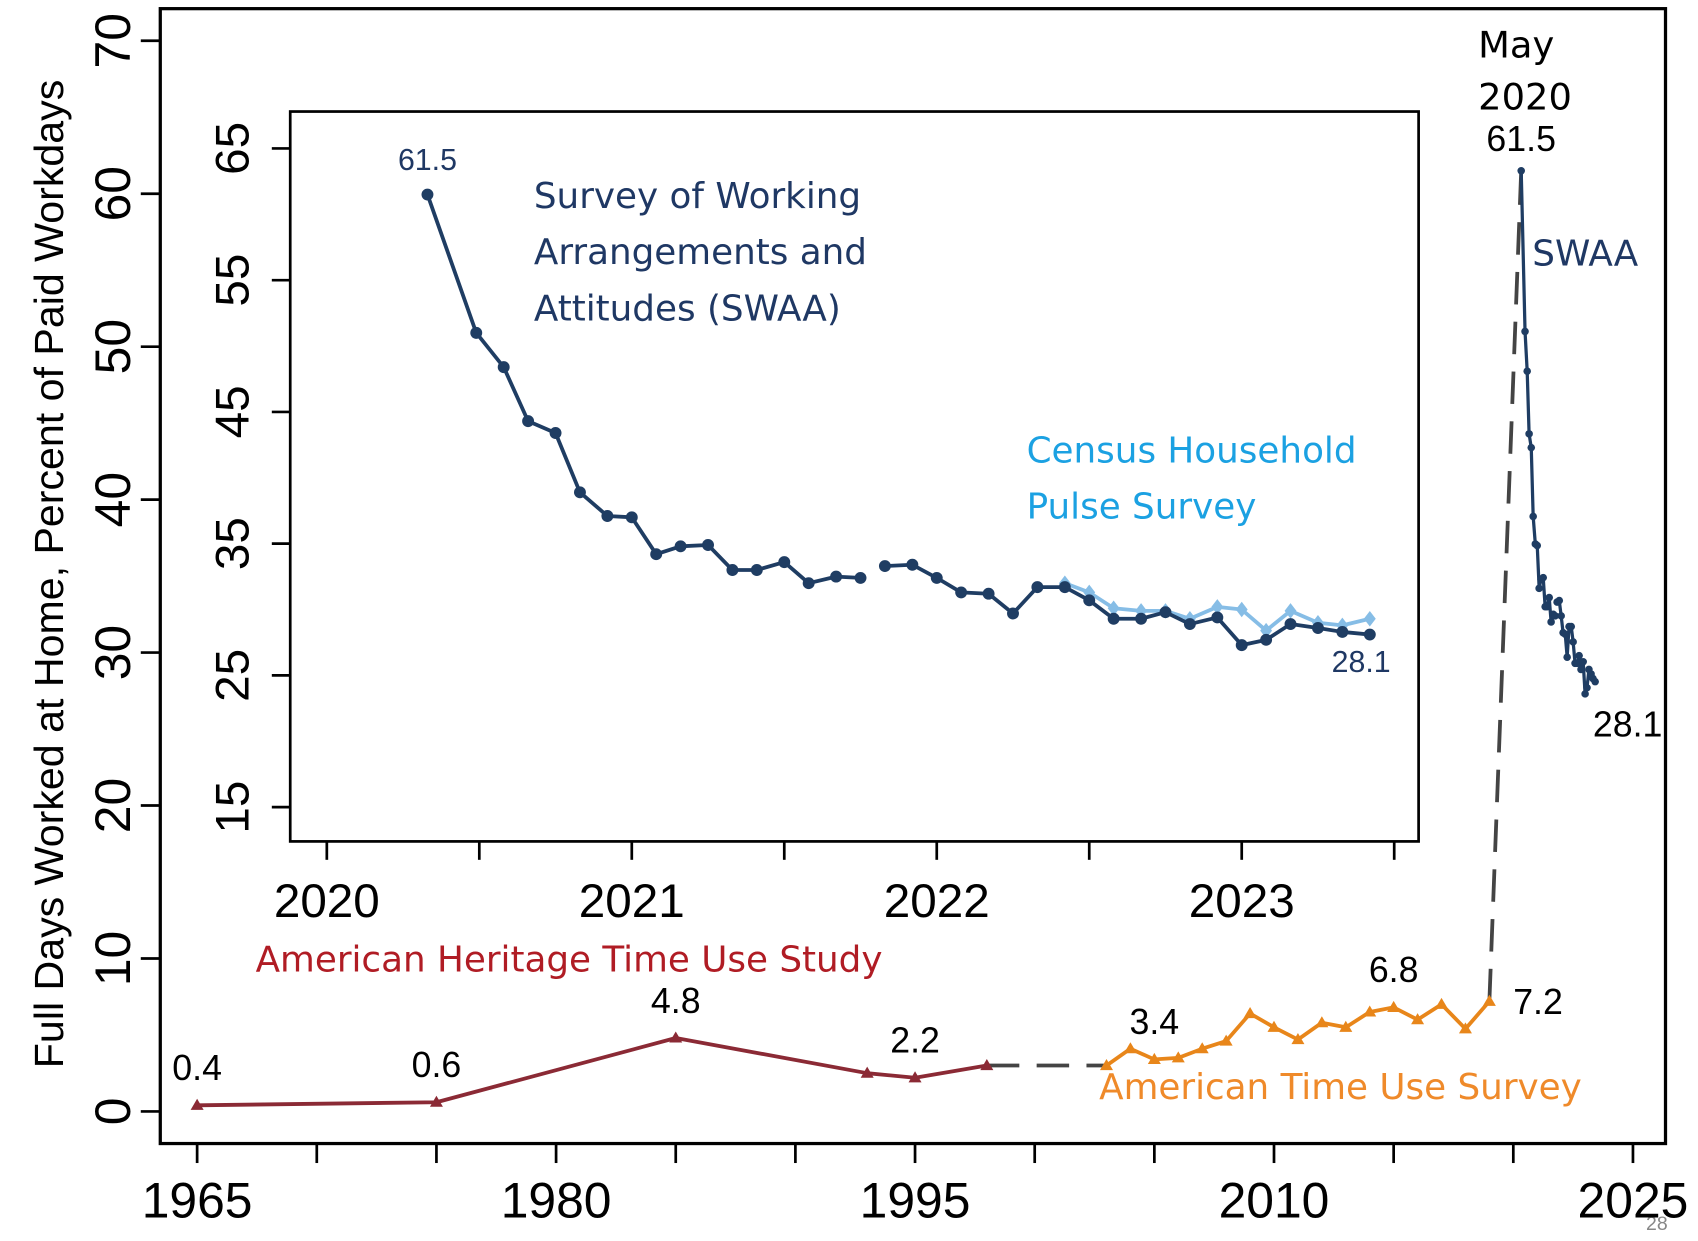  Describe the element at coordinates (197, 1068) in the screenshot. I see `value-label: 0.4` at that location.